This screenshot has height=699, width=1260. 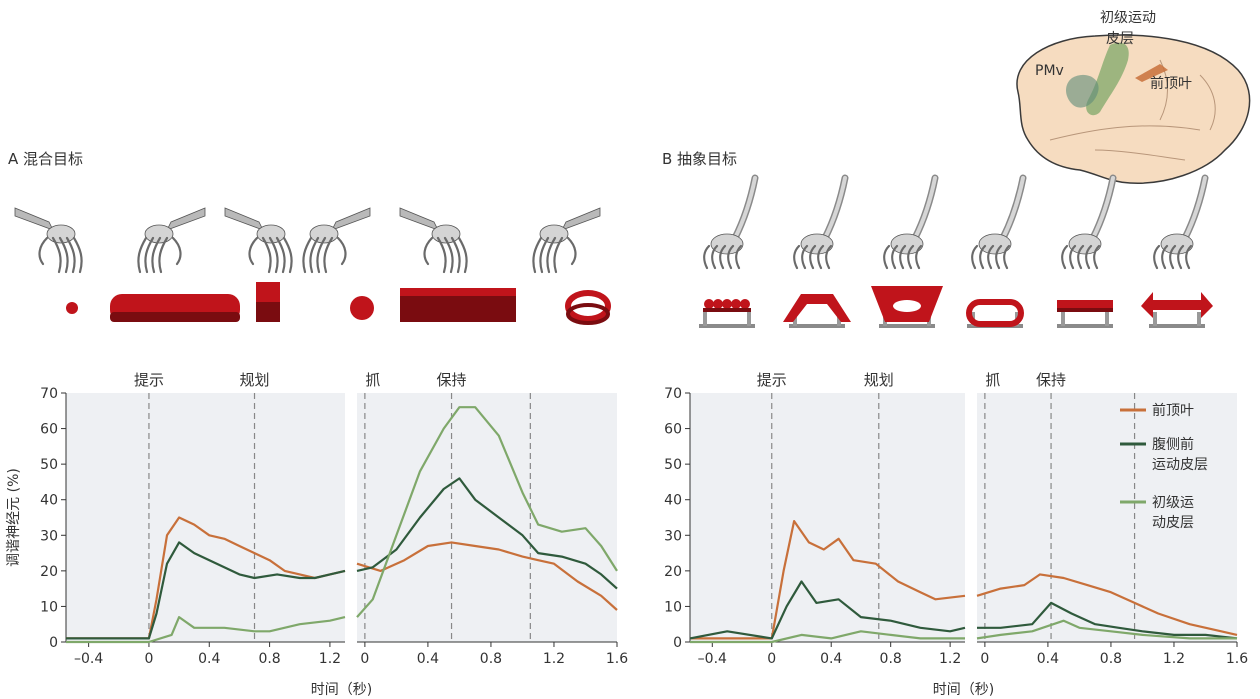 What do you see at coordinates (817, 311) in the screenshot?
I see `trapezoid-handle-icon` at bounding box center [817, 311].